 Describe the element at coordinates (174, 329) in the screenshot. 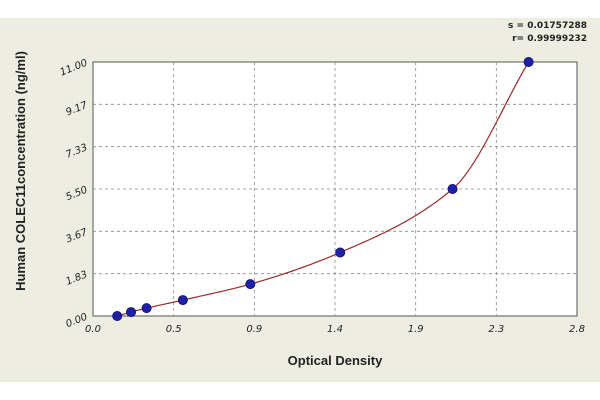

I see `x-tick-label: 0.5` at that location.